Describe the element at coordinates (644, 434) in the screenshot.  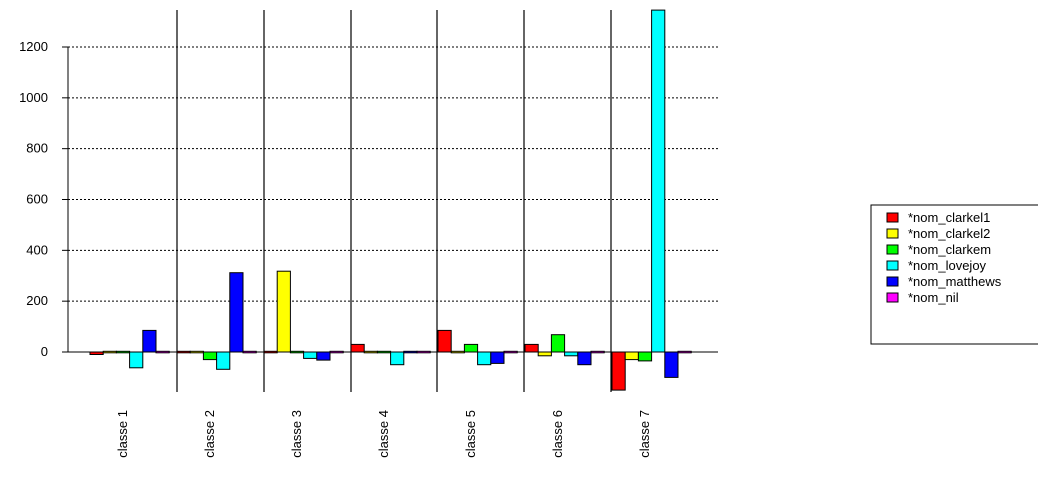
I see `category-label: classe 7` at that location.